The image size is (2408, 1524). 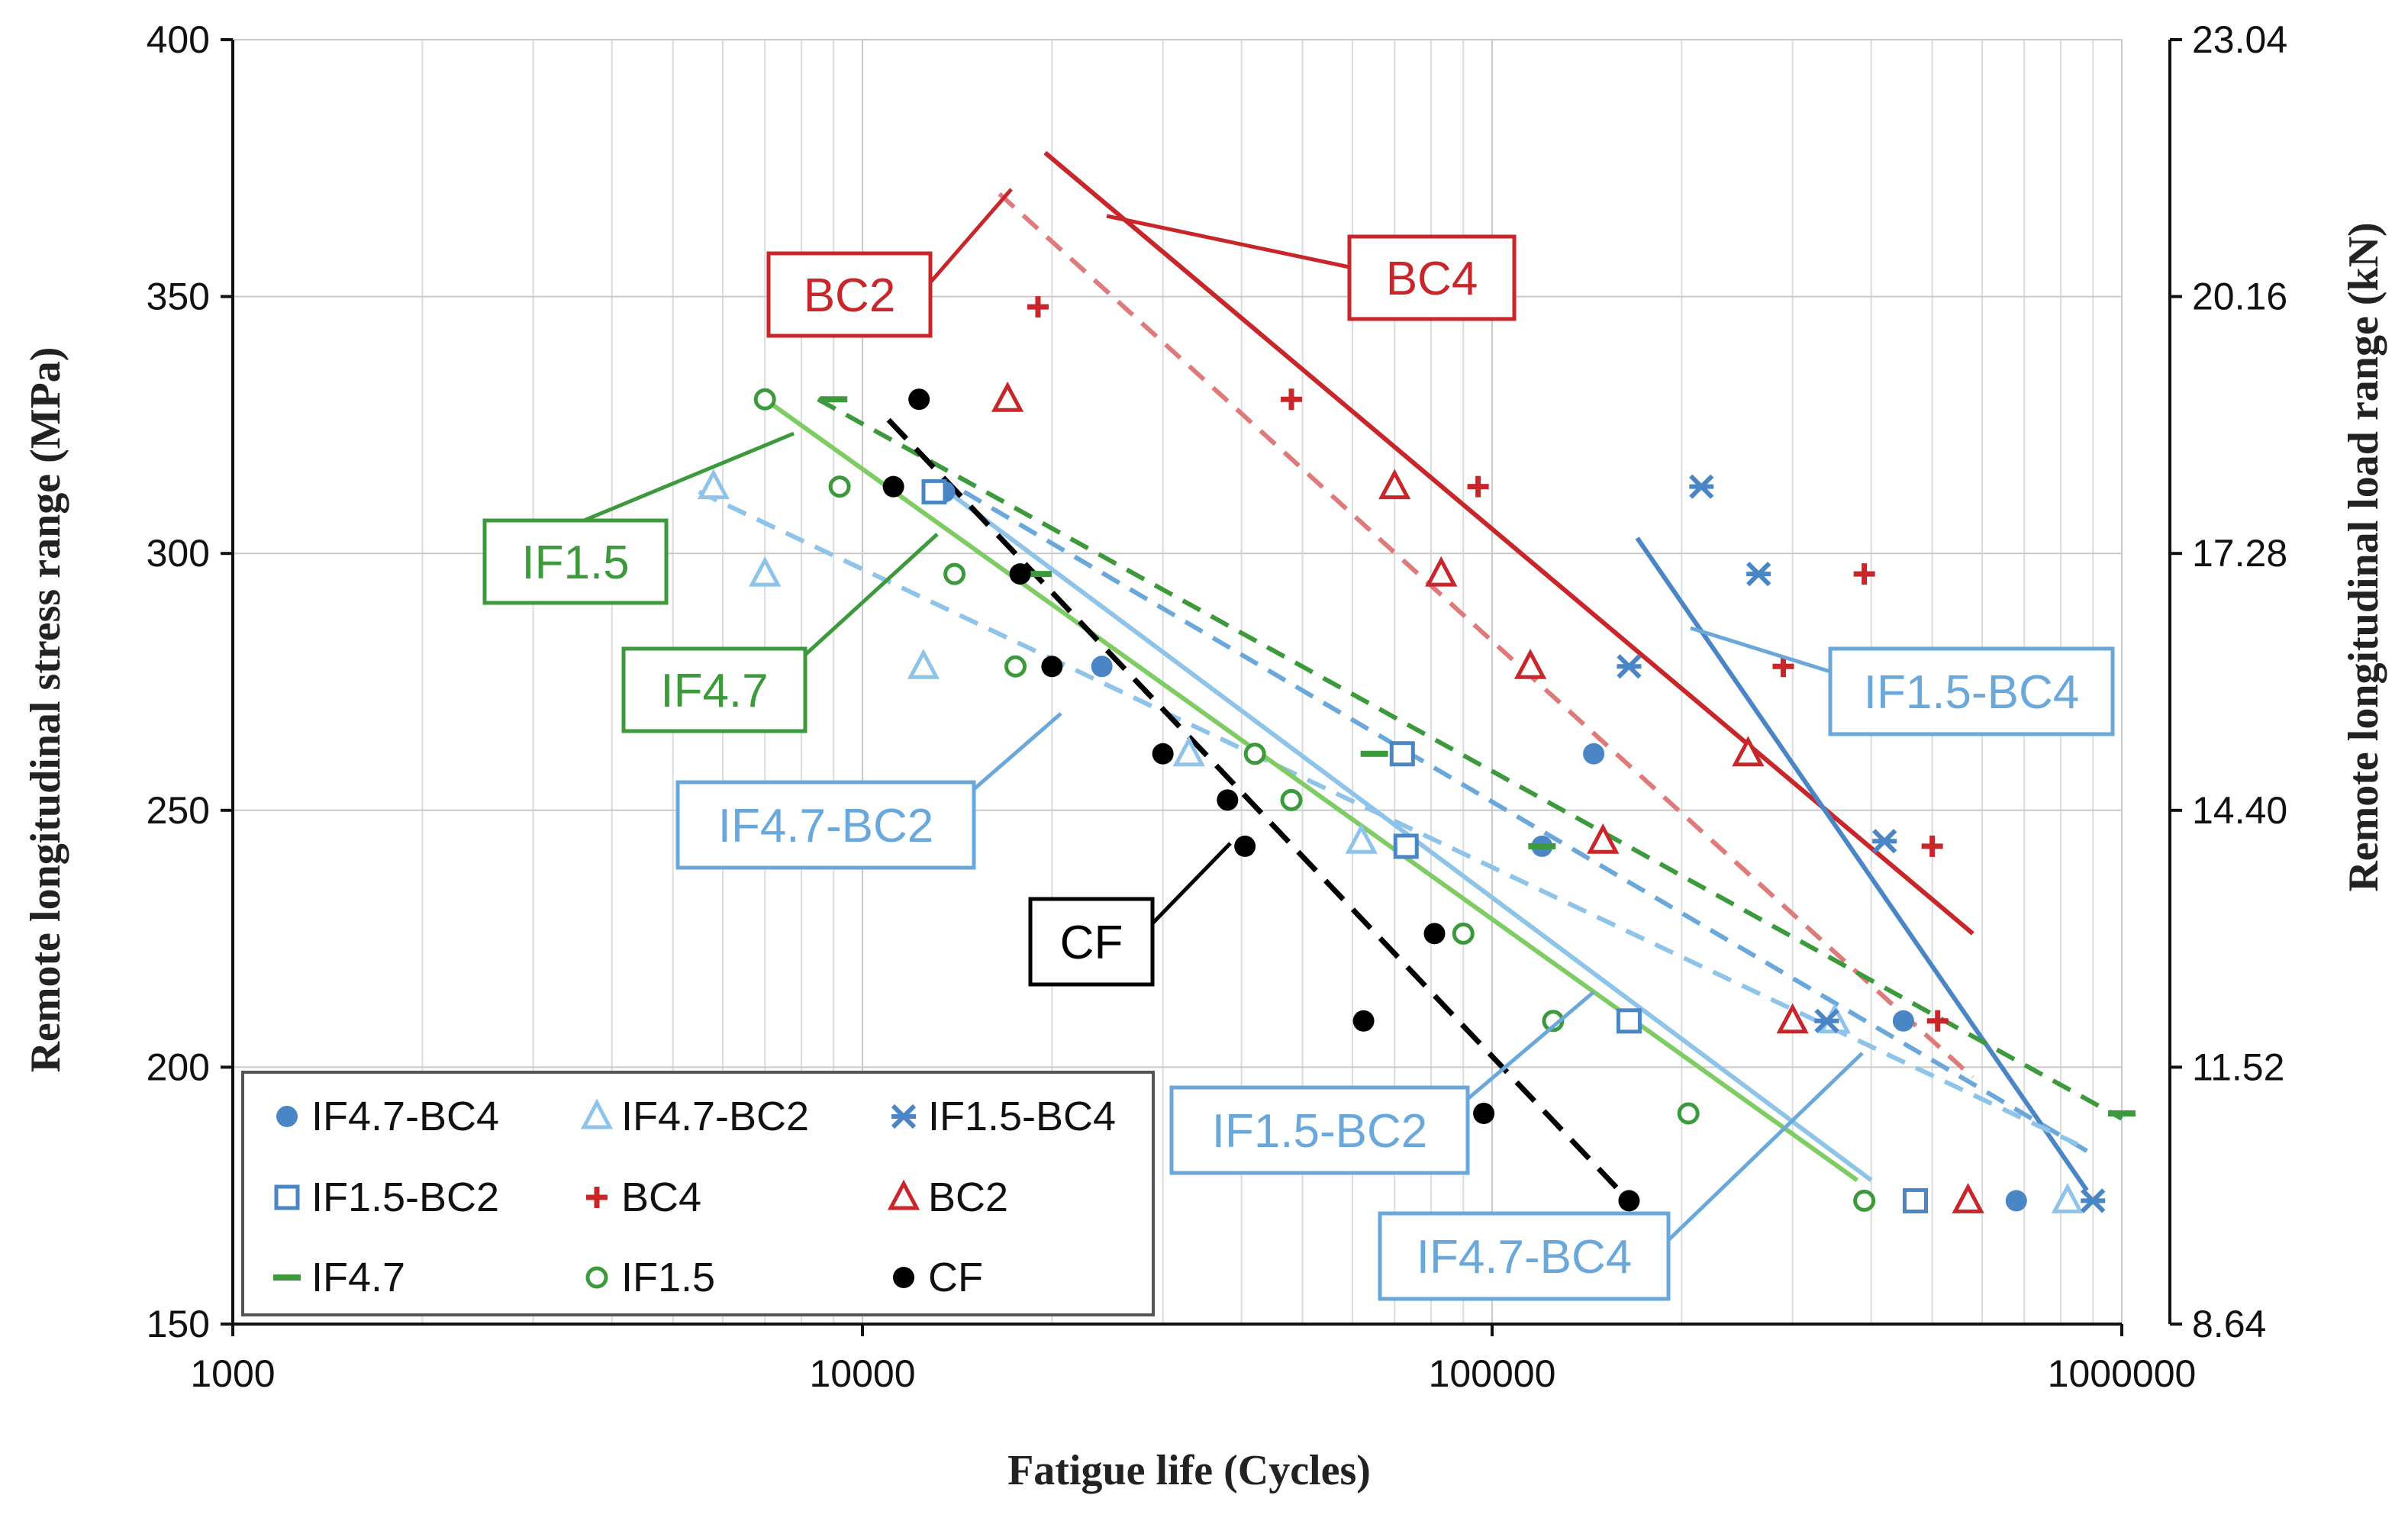 What do you see at coordinates (597, 1277) in the screenshot?
I see `legend-marker-if1.5` at bounding box center [597, 1277].